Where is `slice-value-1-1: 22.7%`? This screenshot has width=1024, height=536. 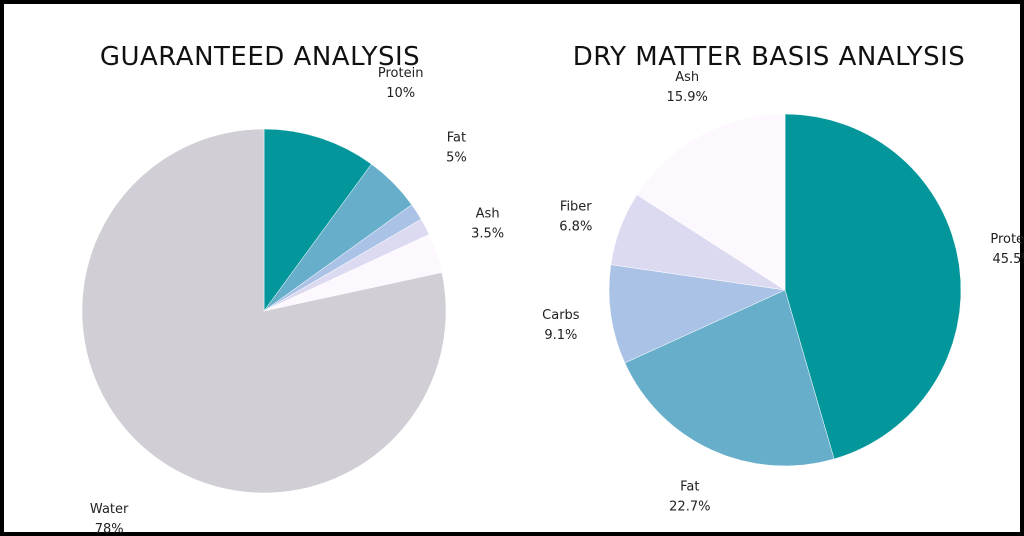
slice-value-1-1: 22.7% is located at coordinates (689, 507).